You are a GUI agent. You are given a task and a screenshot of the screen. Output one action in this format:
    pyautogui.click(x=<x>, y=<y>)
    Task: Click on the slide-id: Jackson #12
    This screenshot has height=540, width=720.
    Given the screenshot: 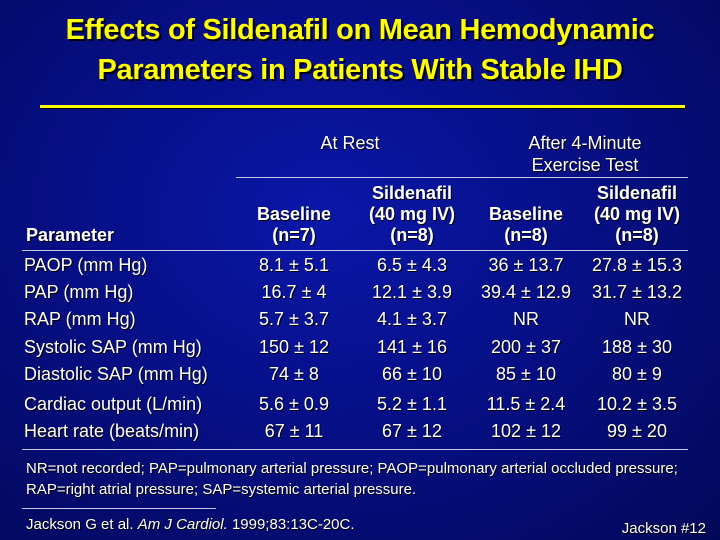 What is the action you would take?
    pyautogui.click(x=663, y=528)
    